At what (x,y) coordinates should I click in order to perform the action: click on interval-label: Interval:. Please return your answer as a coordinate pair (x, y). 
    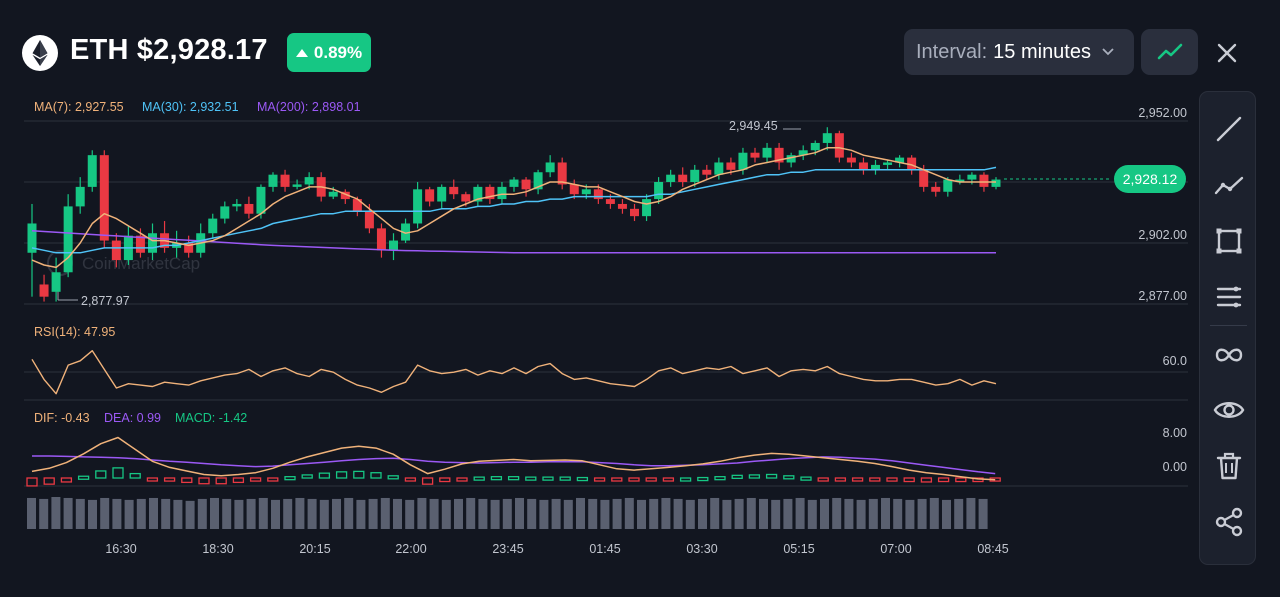
    Looking at the image, I should click on (952, 51).